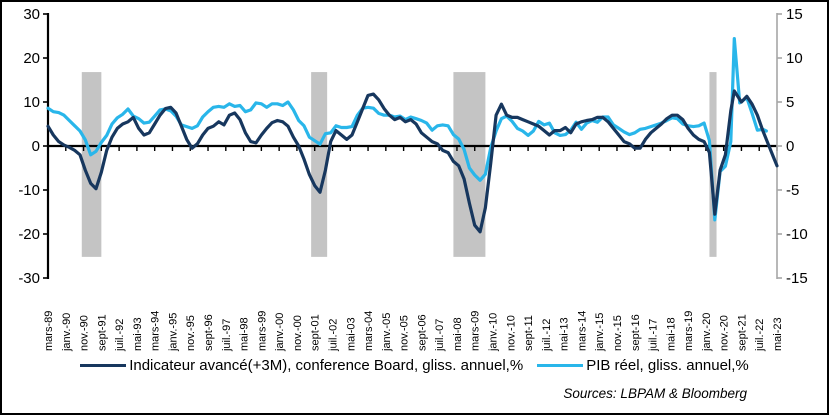  I want to click on x-axis-label: janv.-20, so click(707, 332).